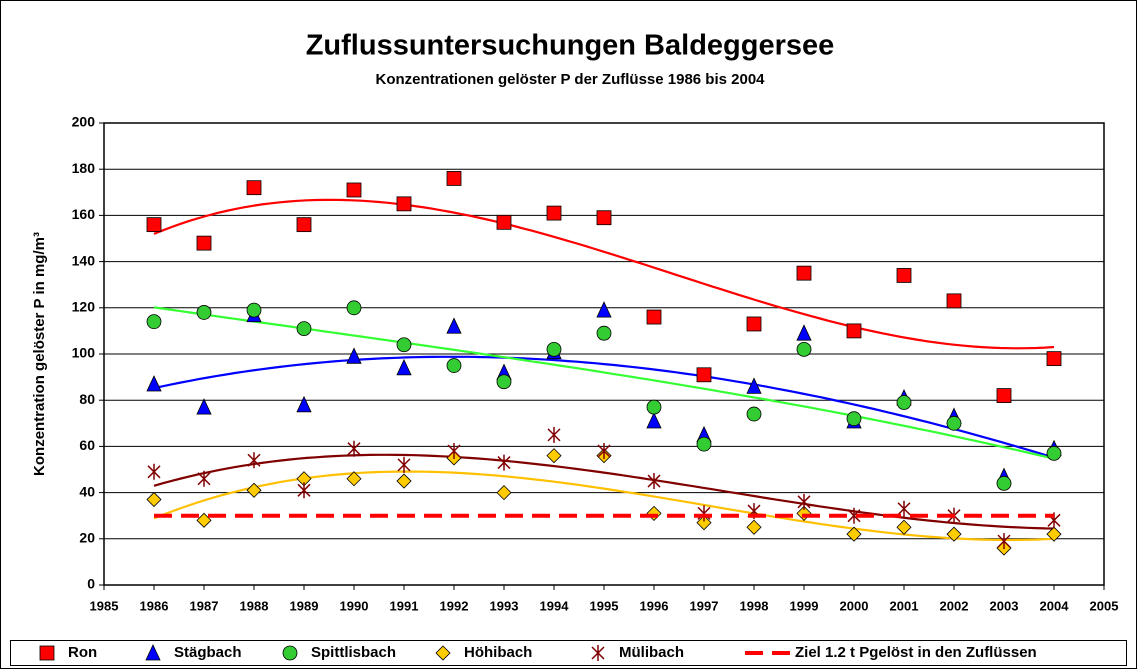  I want to click on x-tick-label: 1992, so click(454, 605).